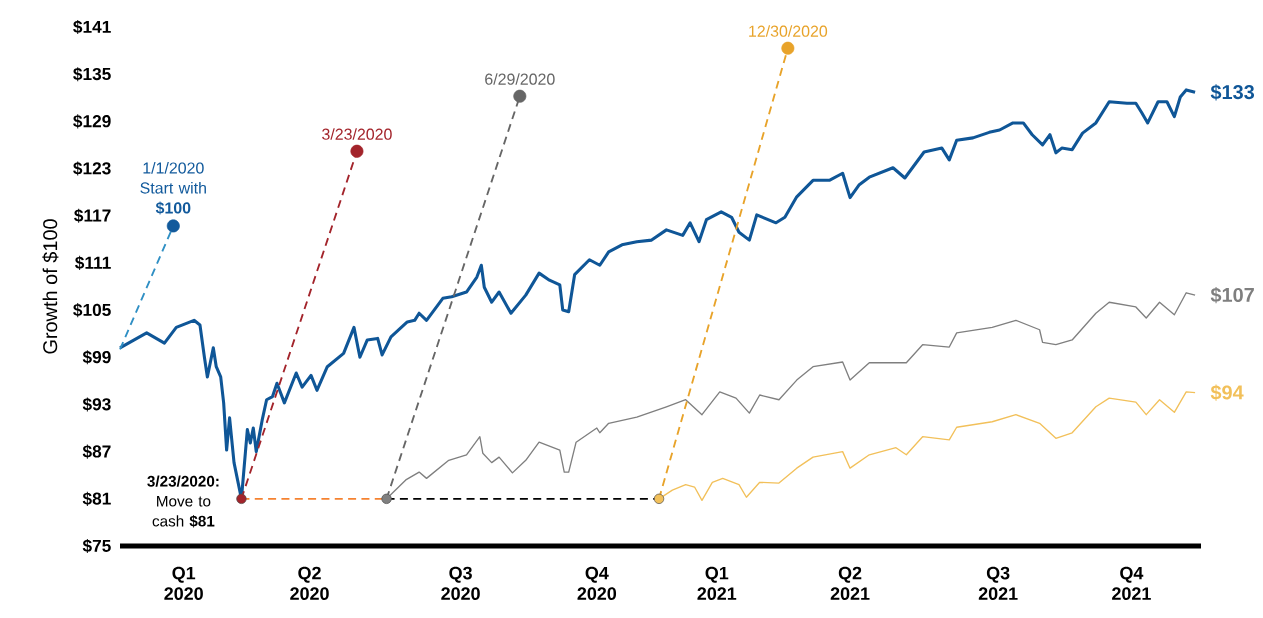 The image size is (1263, 618). Describe the element at coordinates (92, 121) in the screenshot. I see `y-tick-label: $129` at that location.